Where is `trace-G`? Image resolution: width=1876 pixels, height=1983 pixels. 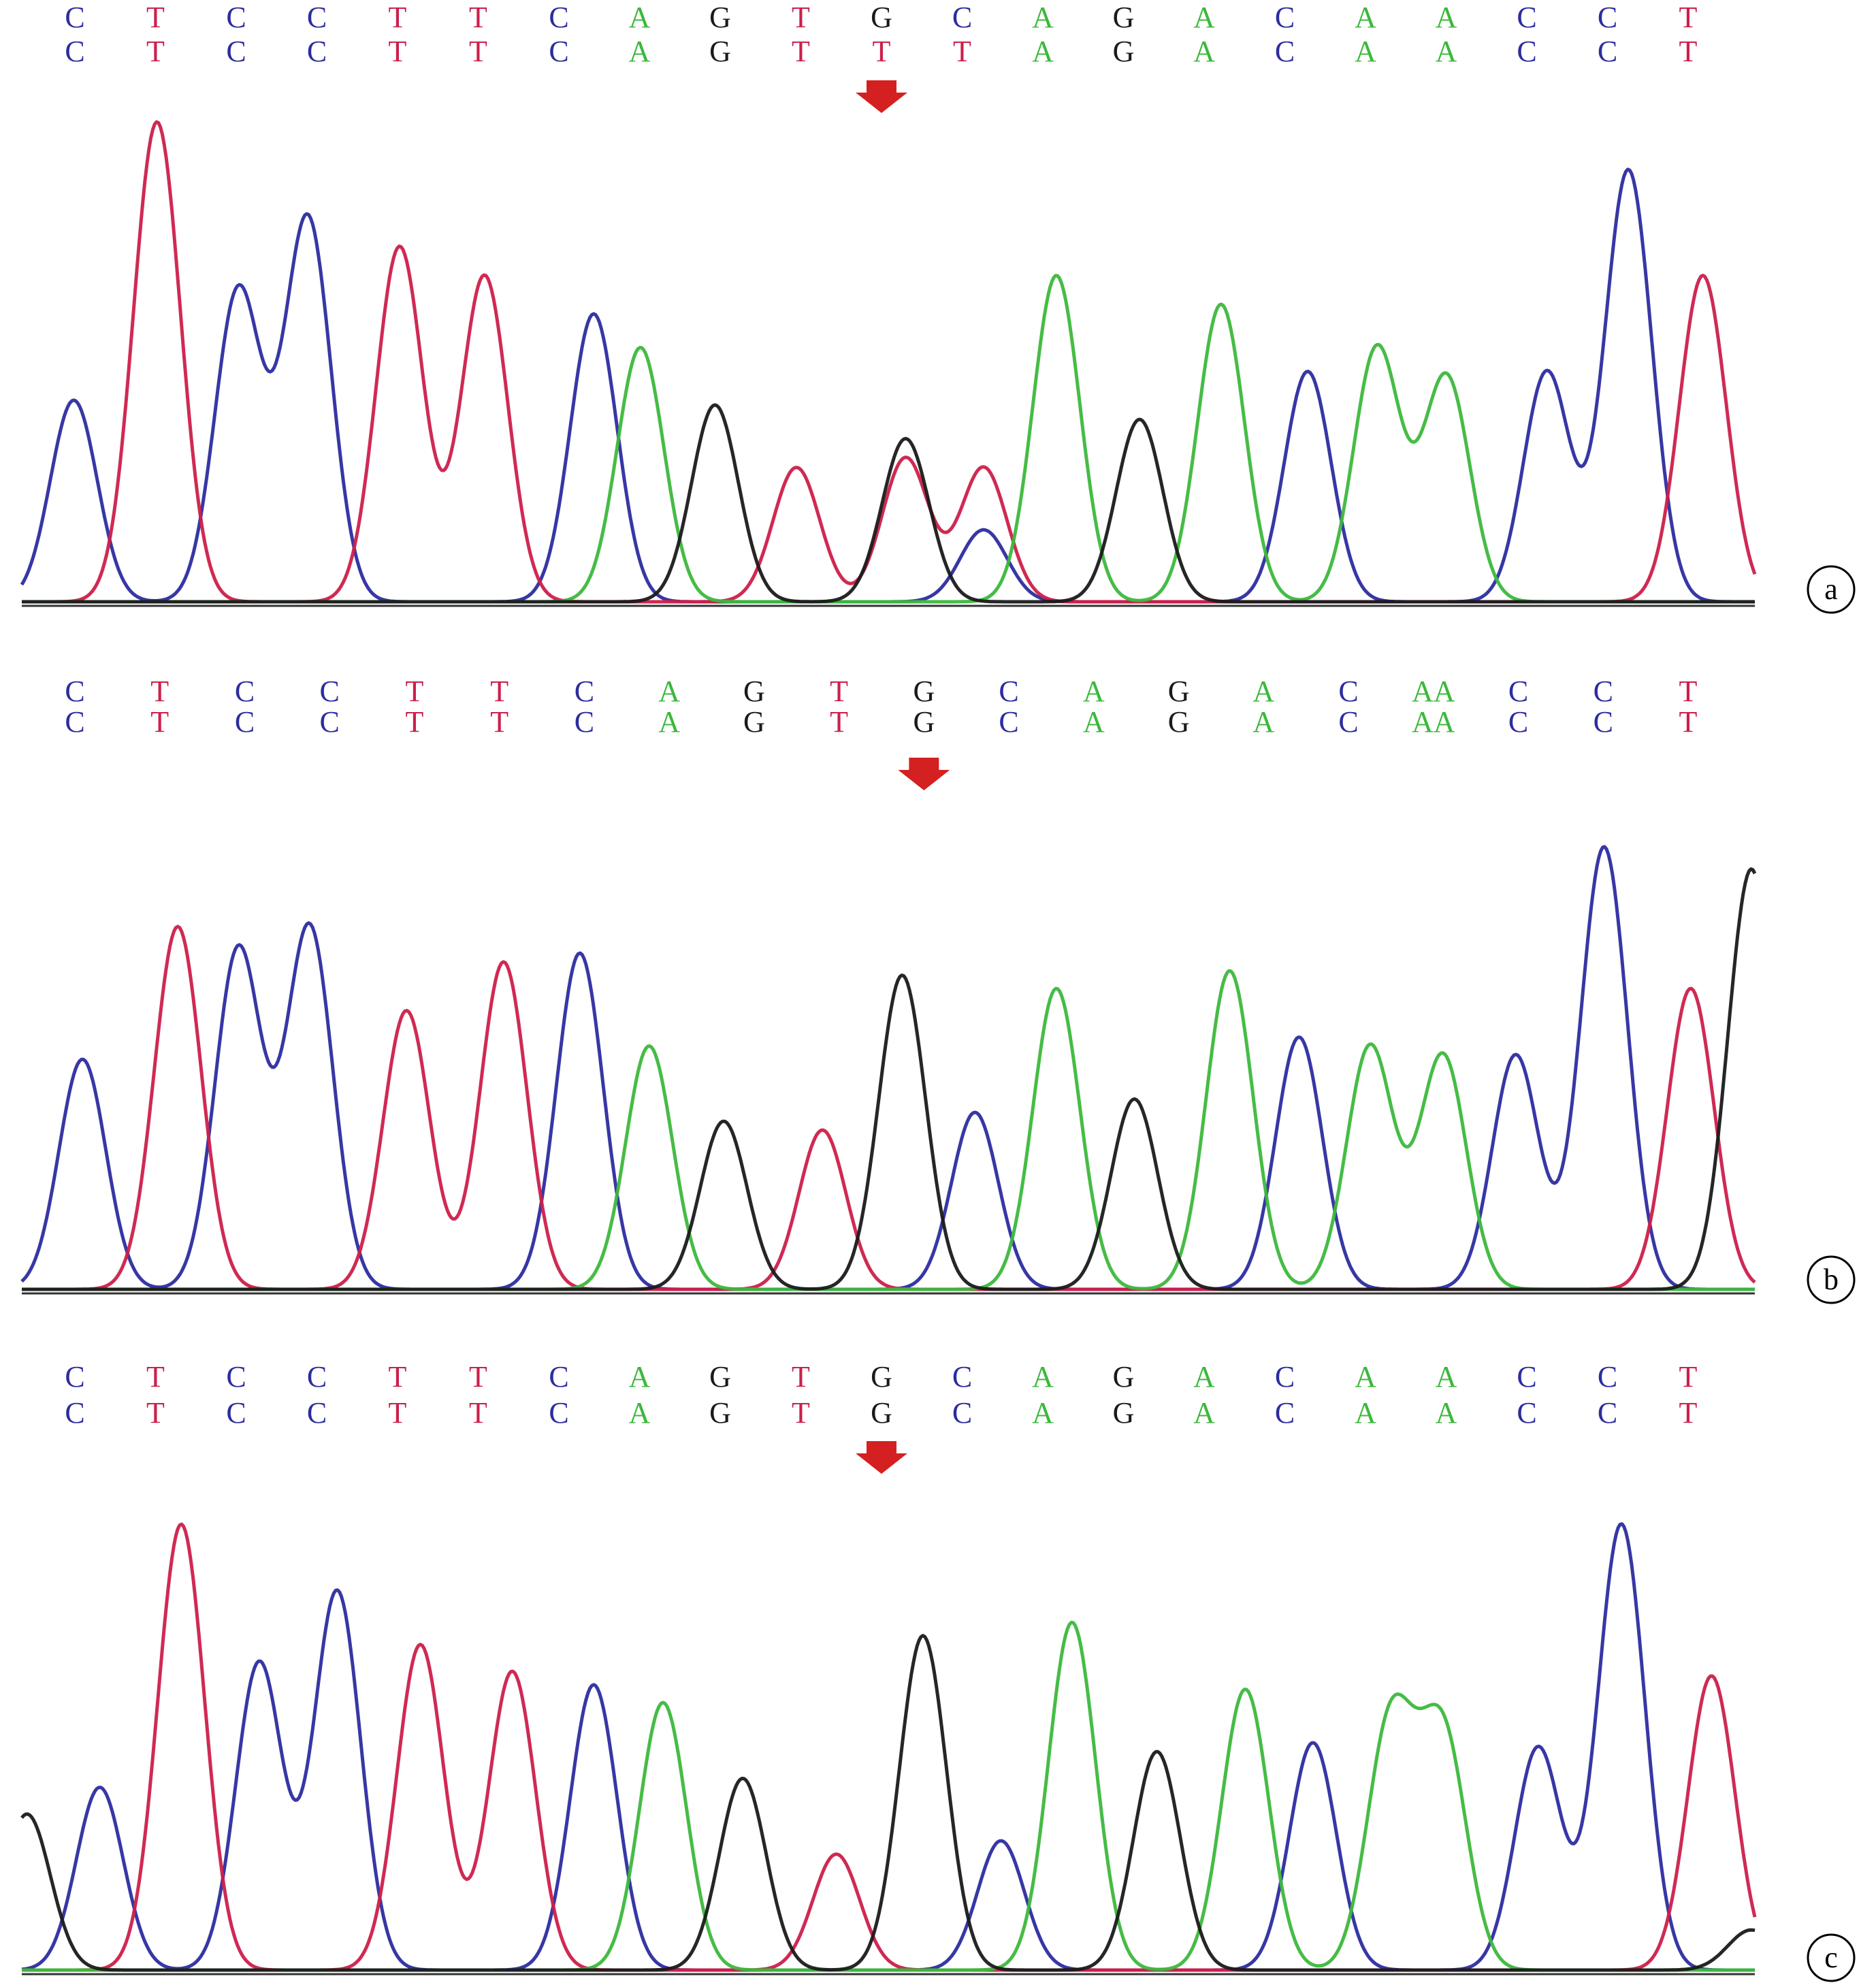
trace-G is located at coordinates (889, 503).